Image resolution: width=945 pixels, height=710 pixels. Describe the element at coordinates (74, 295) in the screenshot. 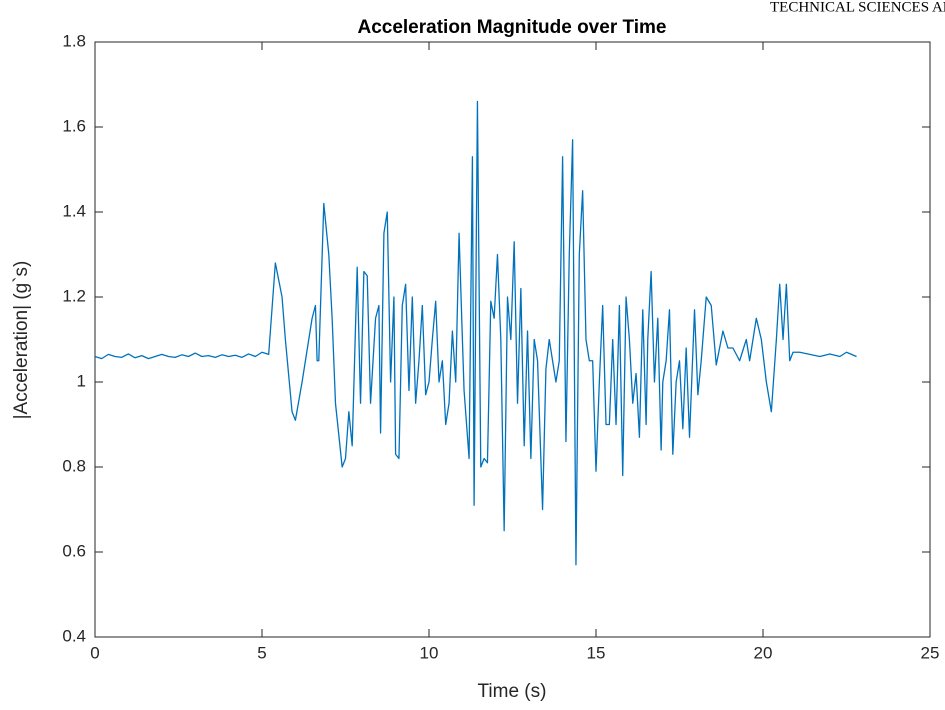

I see `y-tick-label: 1.2` at that location.